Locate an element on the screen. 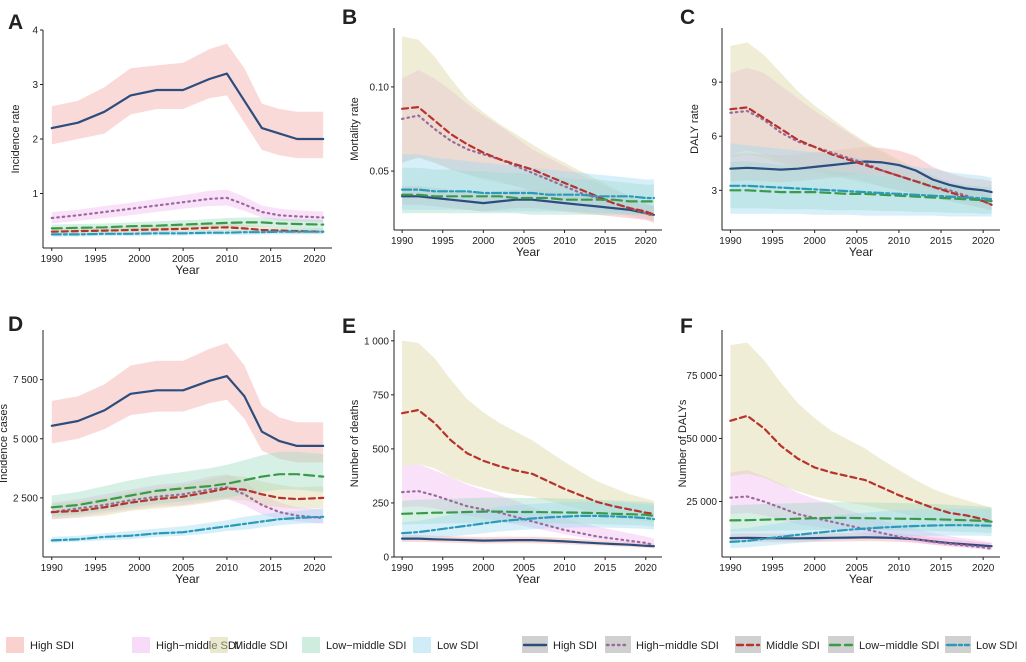 The image size is (1026, 662). panel-letter: D is located at coordinates (15, 324).